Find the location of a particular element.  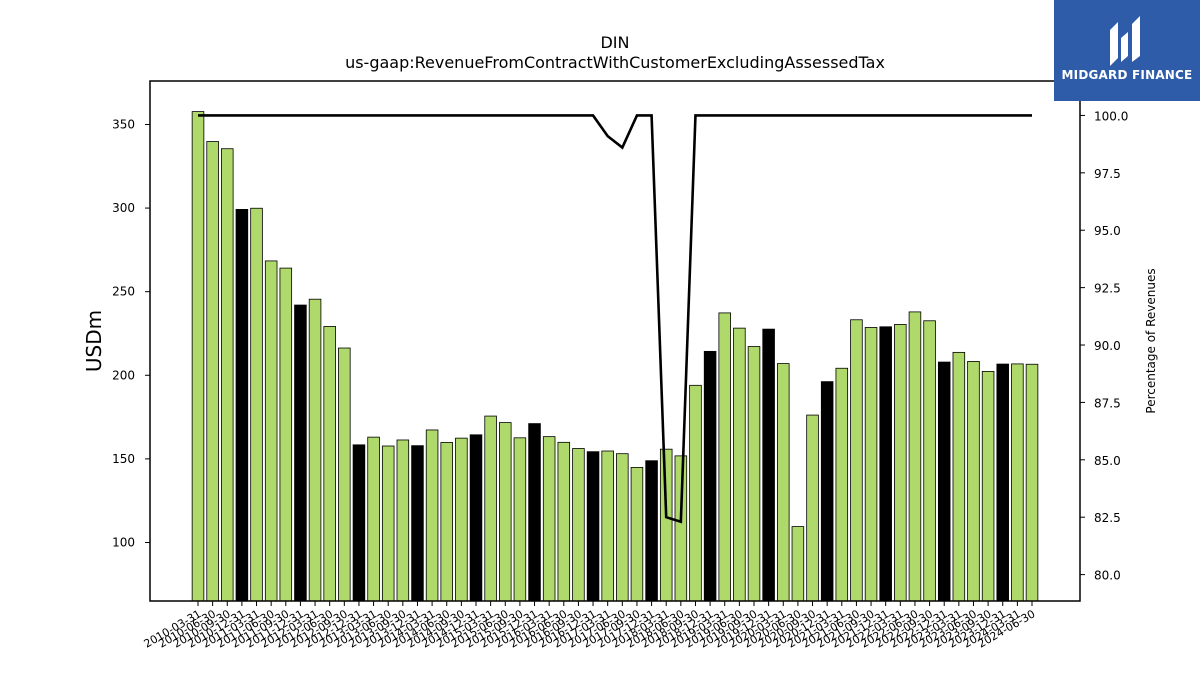

y-tick-label-350: 350 is located at coordinates (123, 124).